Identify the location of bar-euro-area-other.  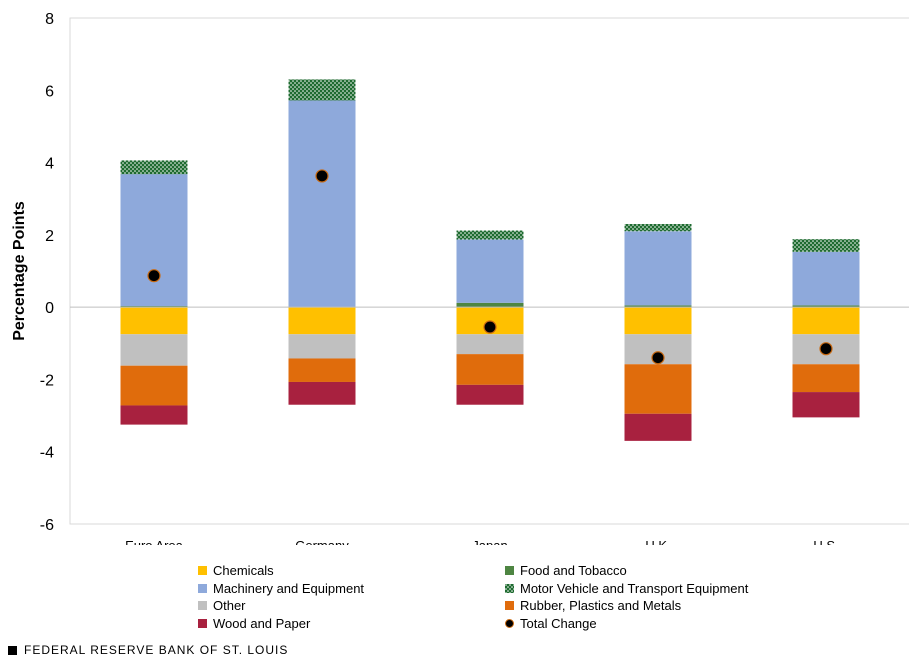
(154, 350).